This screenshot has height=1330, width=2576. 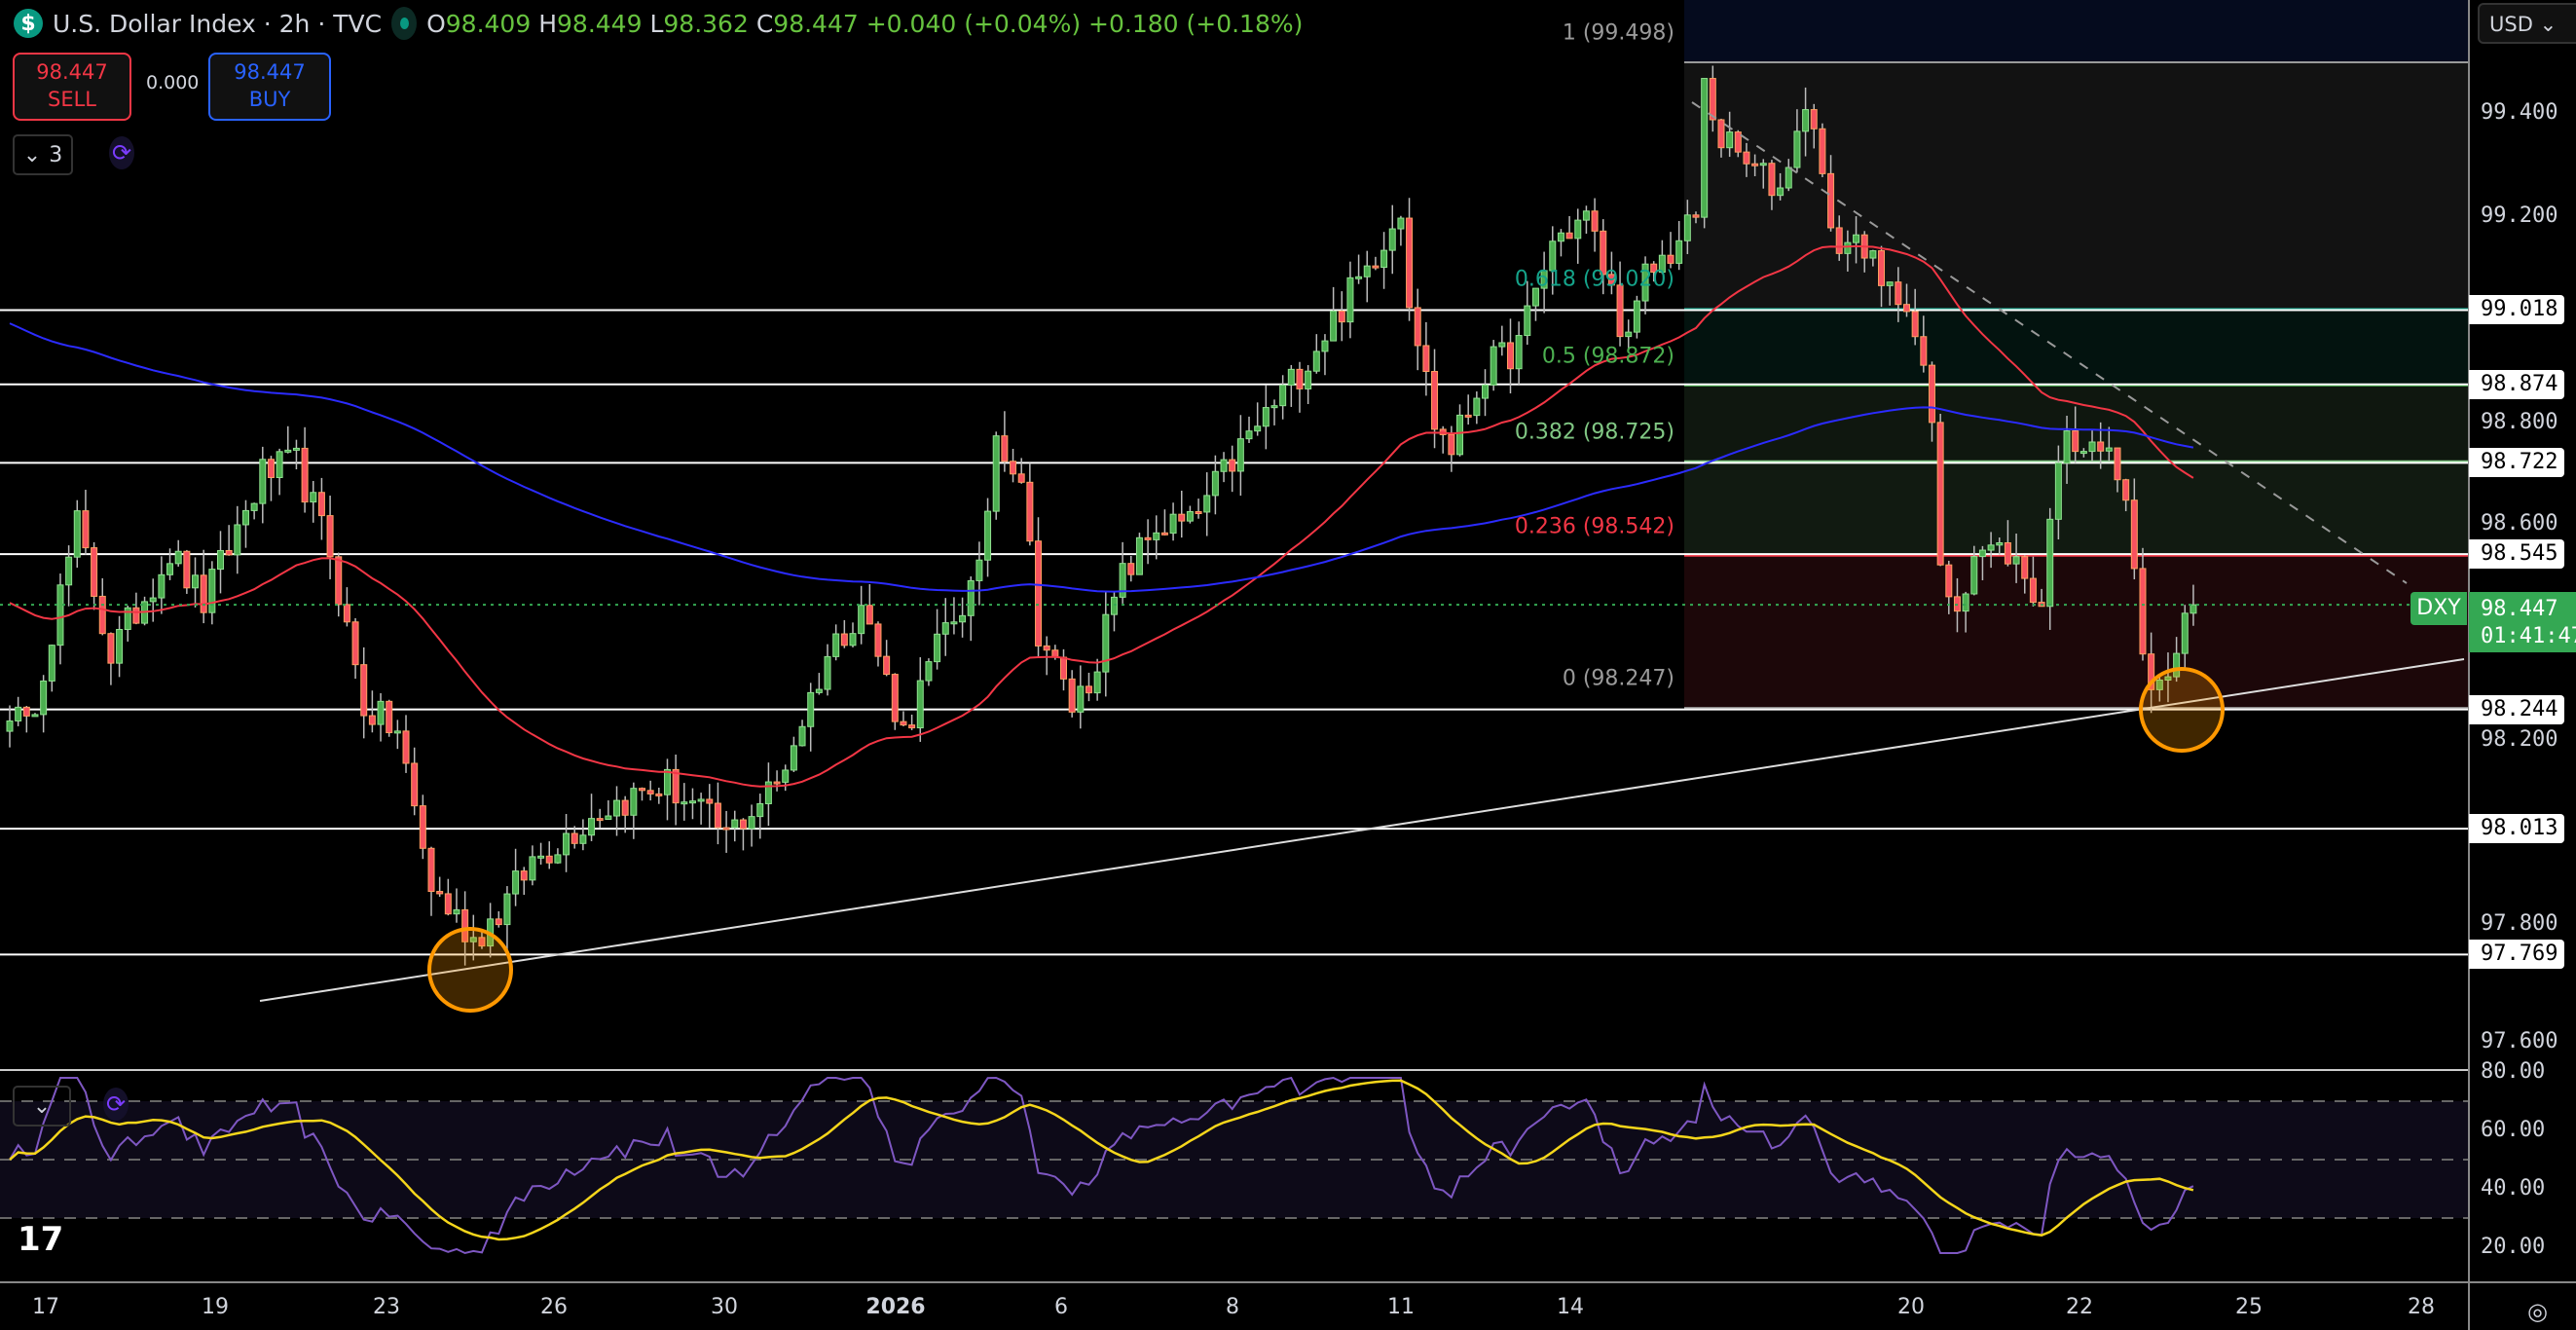 I want to click on tradingview-logo: 17, so click(x=41, y=1239).